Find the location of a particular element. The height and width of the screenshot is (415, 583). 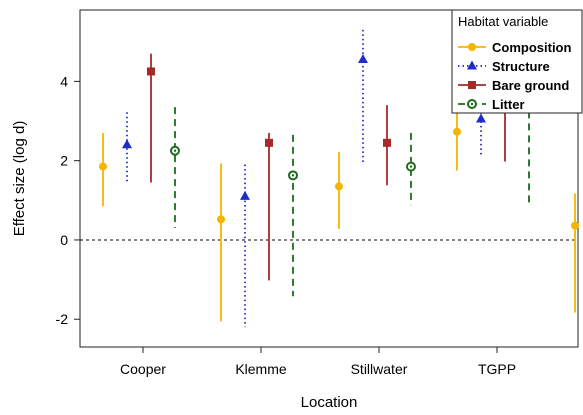

y-tick-label: -2 is located at coordinates (62, 319).